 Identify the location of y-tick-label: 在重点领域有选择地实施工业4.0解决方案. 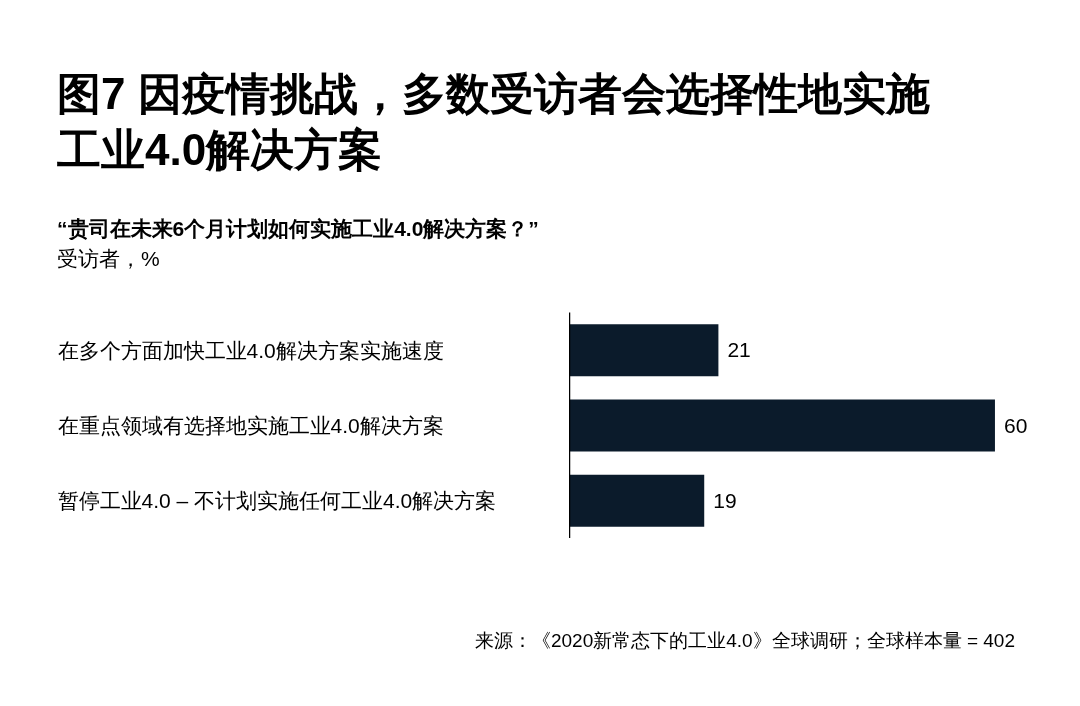
(250, 425).